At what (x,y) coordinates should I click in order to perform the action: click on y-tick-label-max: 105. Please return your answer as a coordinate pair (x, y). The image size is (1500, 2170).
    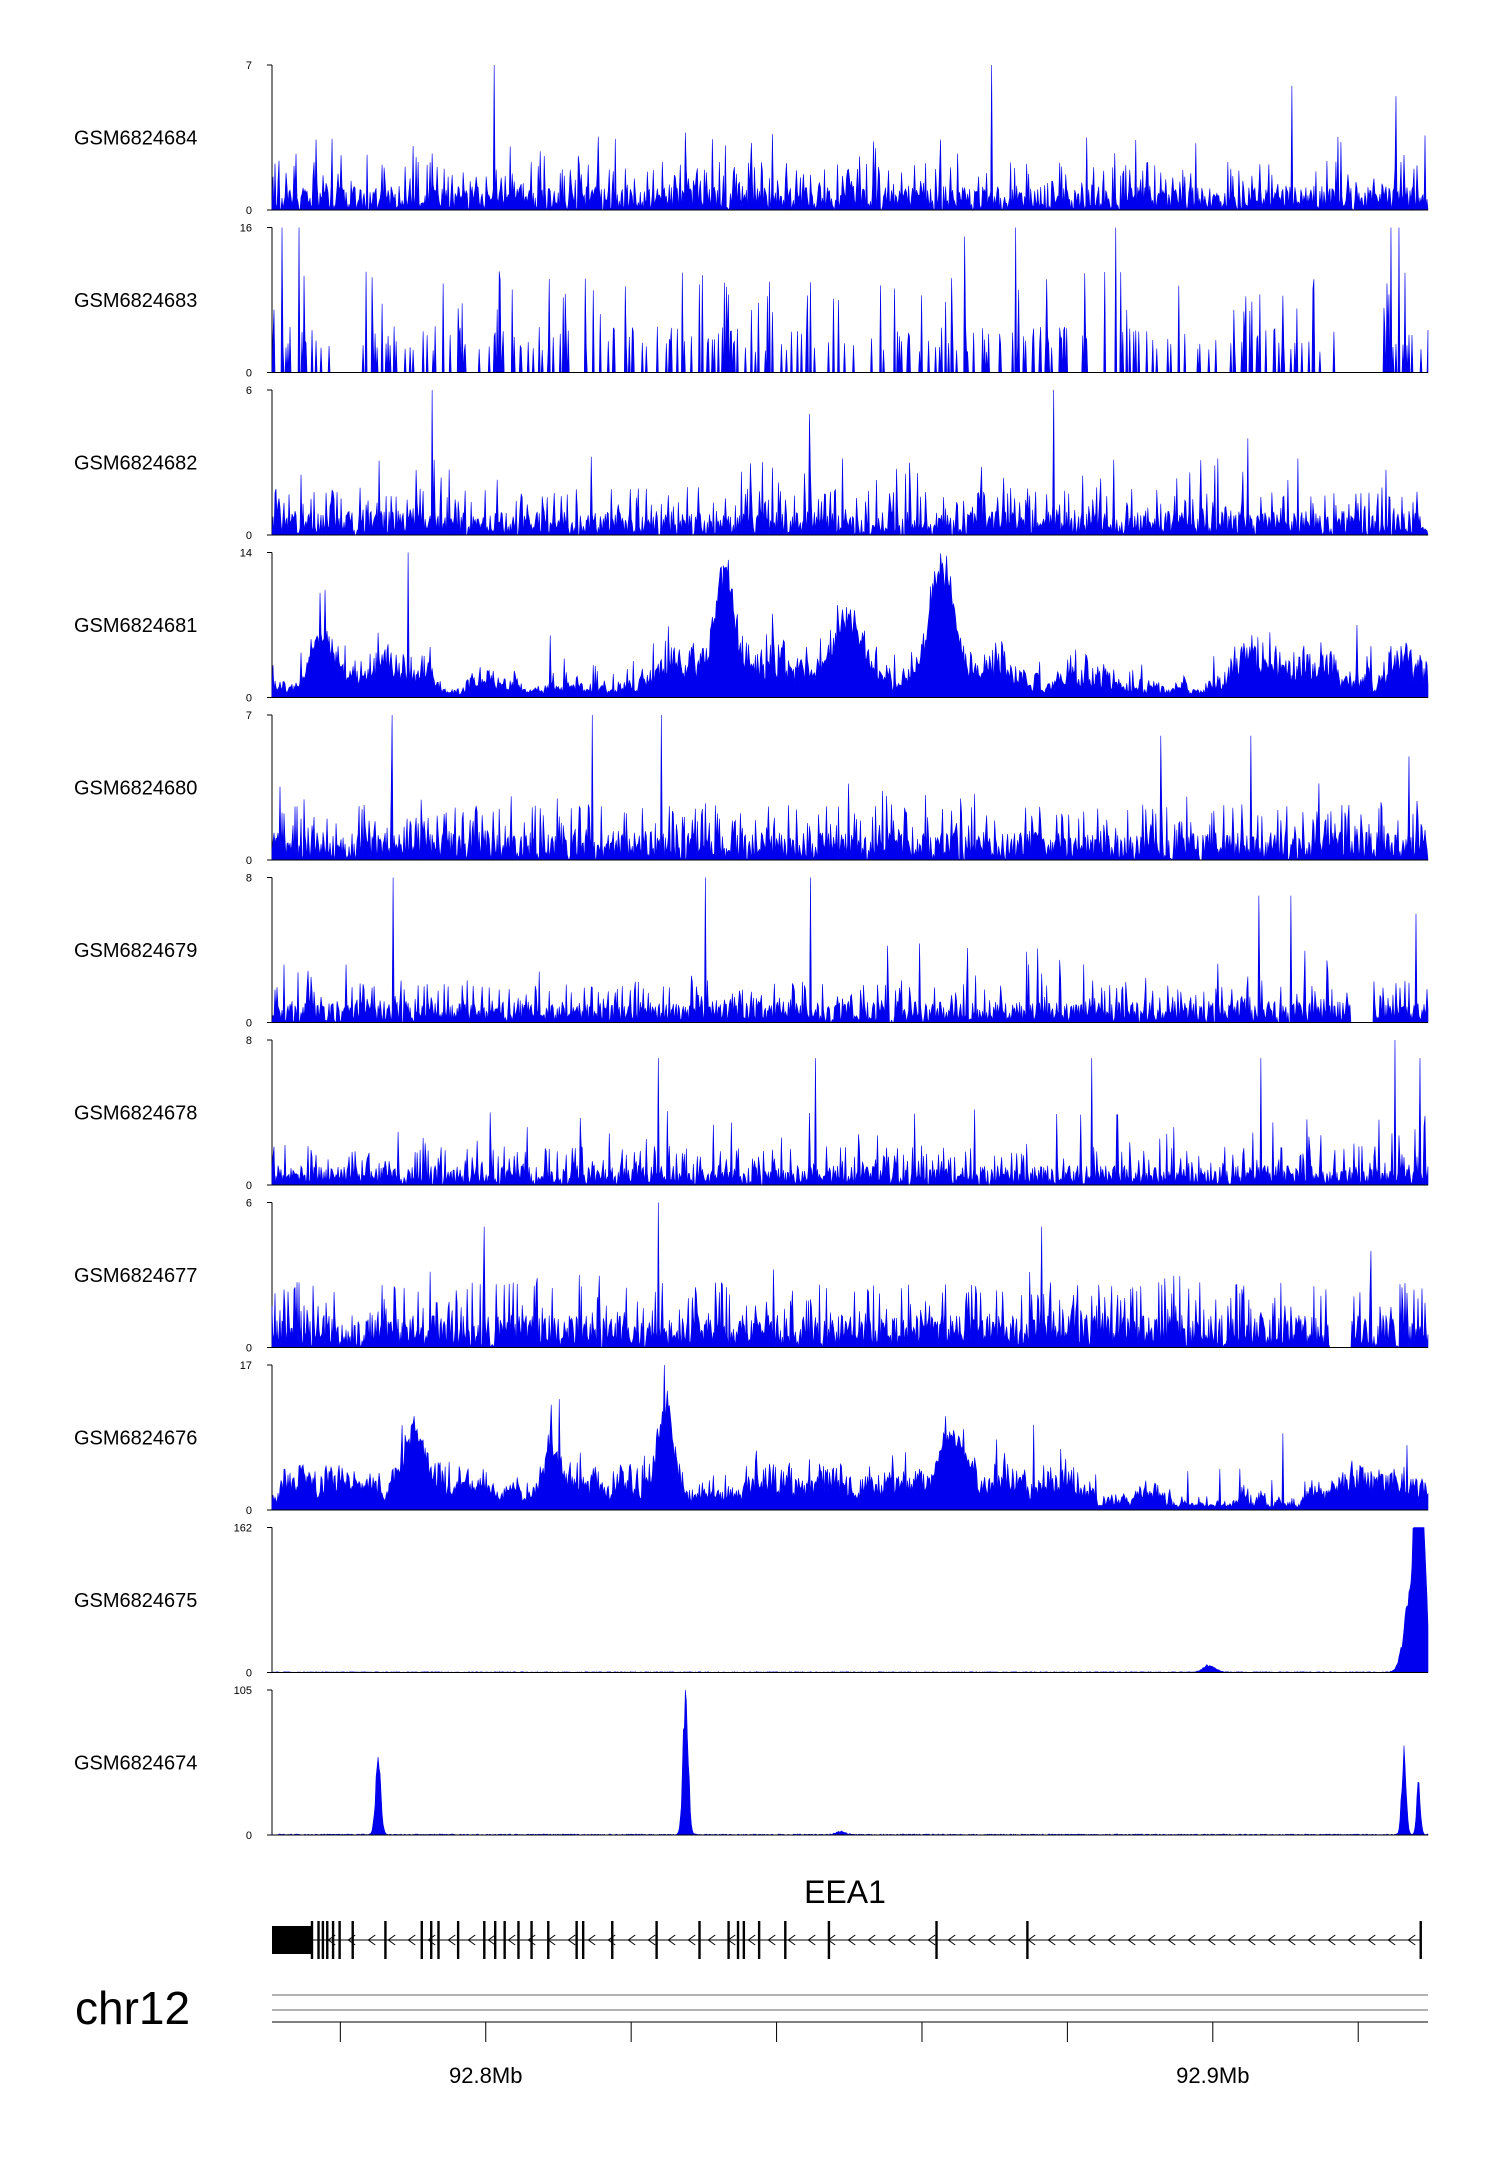
    Looking at the image, I should click on (243, 1691).